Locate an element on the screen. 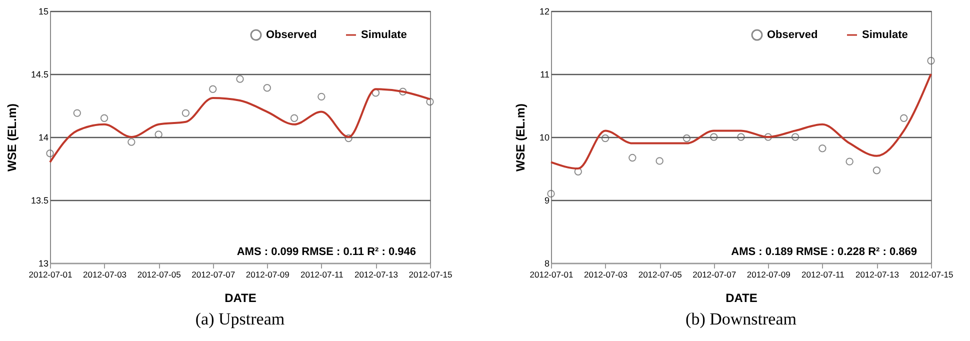  y-tick-label: 13.5 is located at coordinates (39, 201).